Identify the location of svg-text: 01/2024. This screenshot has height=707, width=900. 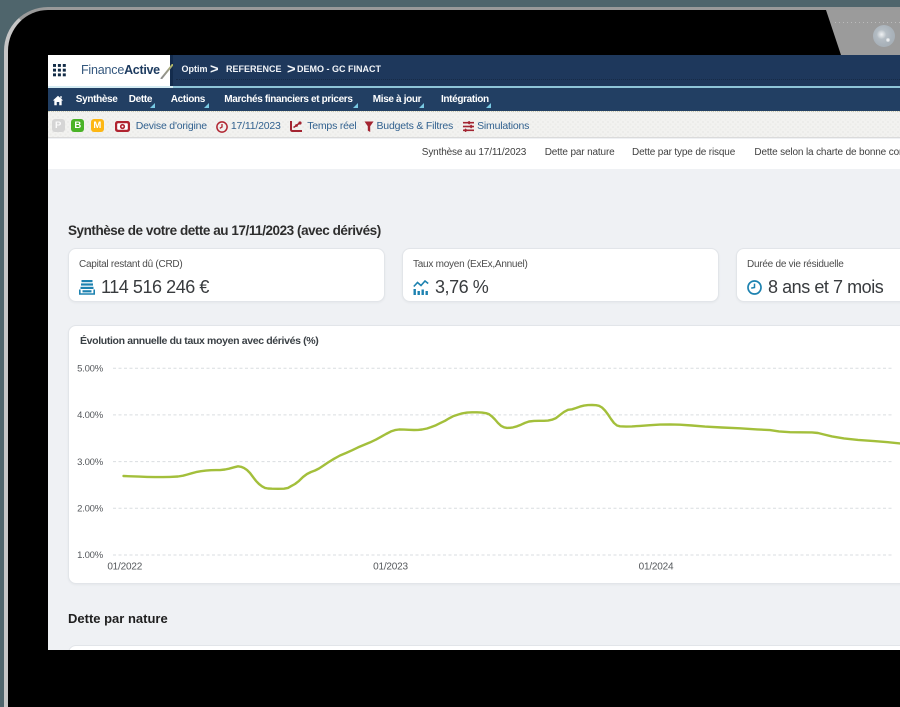
(656, 567).